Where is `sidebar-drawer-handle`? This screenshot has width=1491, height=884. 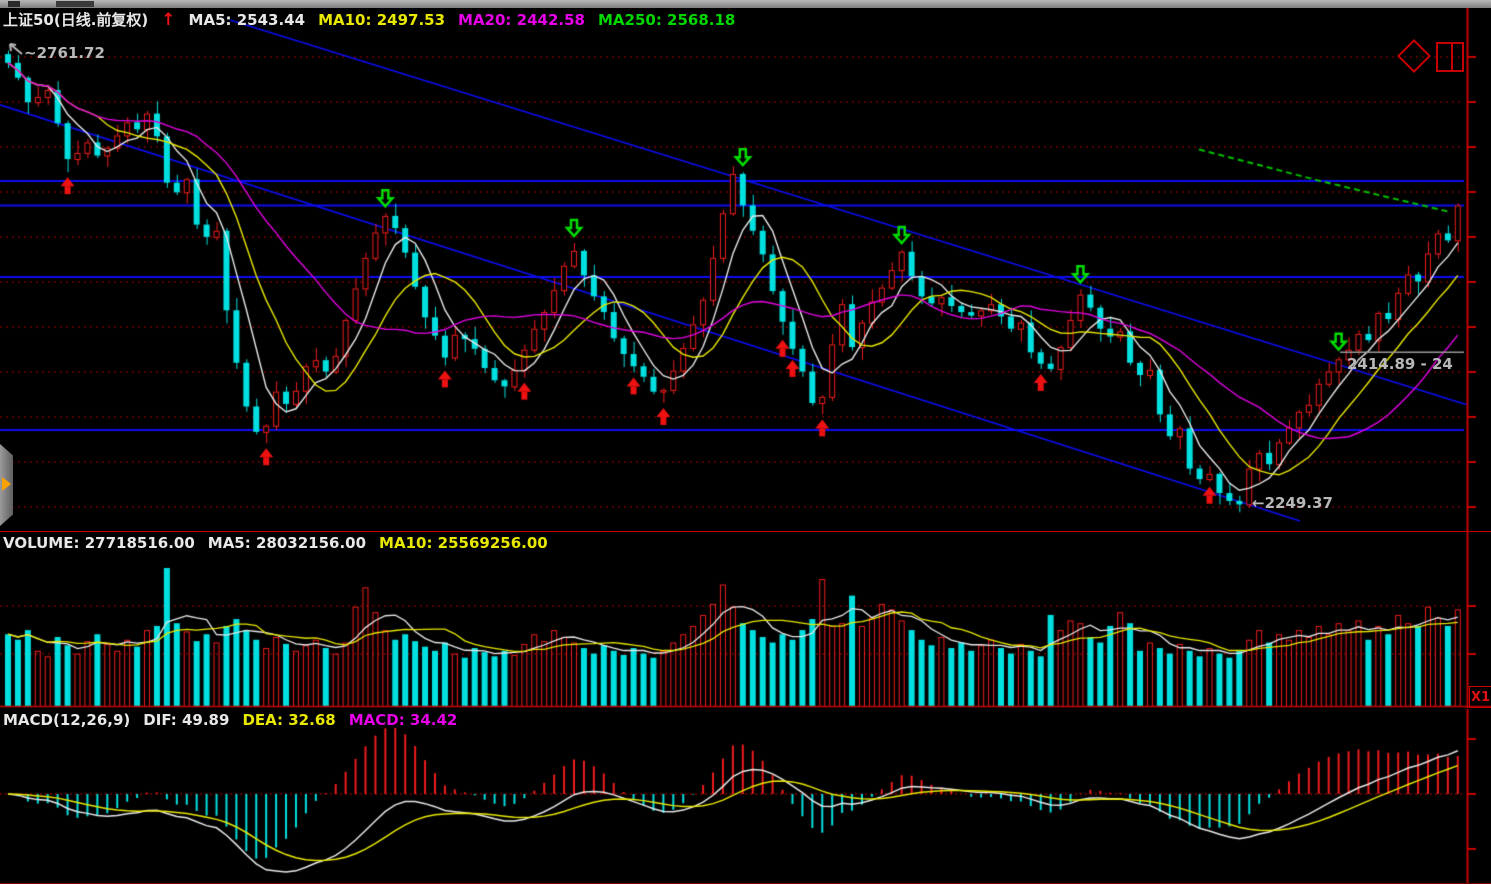 sidebar-drawer-handle is located at coordinates (6, 485).